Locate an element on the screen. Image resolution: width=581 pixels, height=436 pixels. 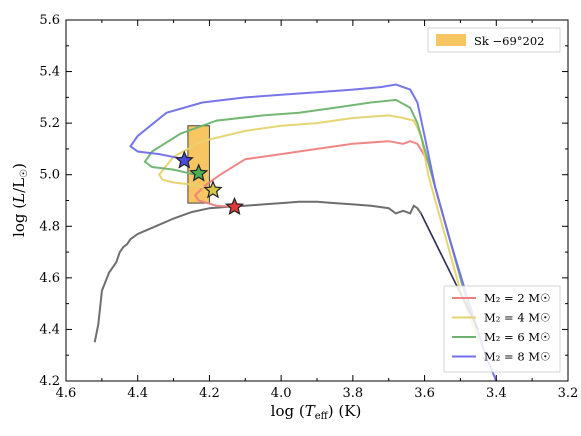
region-legend-label: Sk −69°202 is located at coordinates (509, 41).